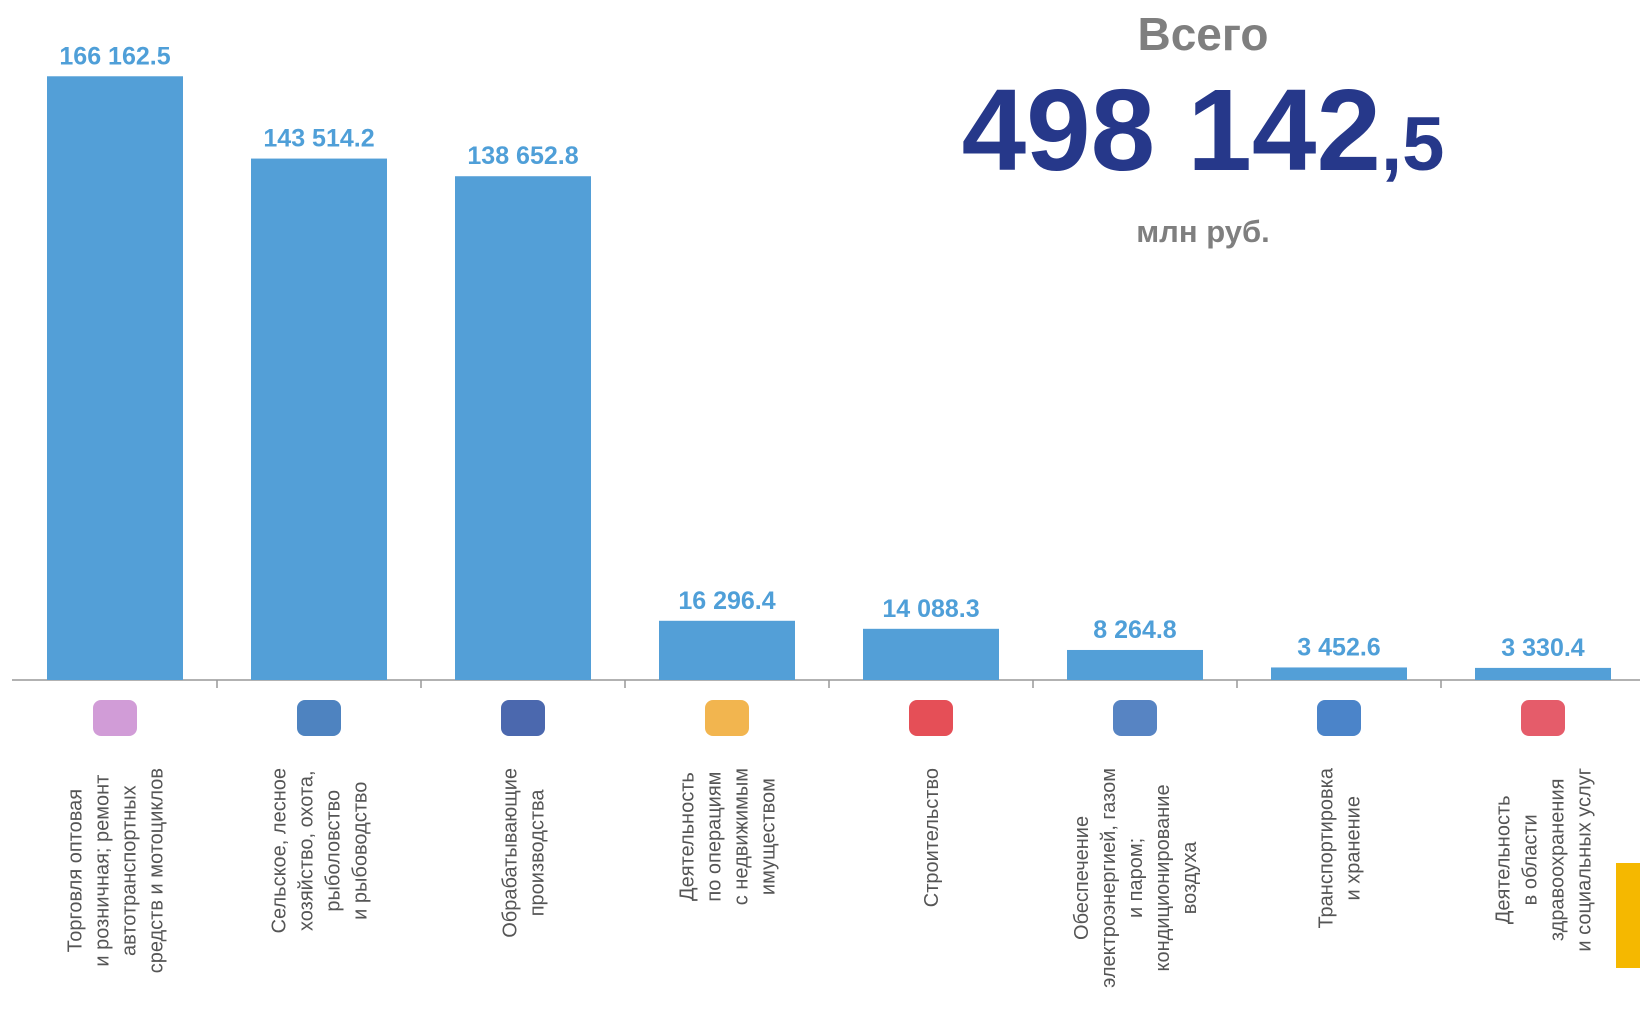 Image resolution: width=1640 pixels, height=1016 pixels. Describe the element at coordinates (334, 851) in the screenshot. I see `x-tick-label: рыболовство` at that location.